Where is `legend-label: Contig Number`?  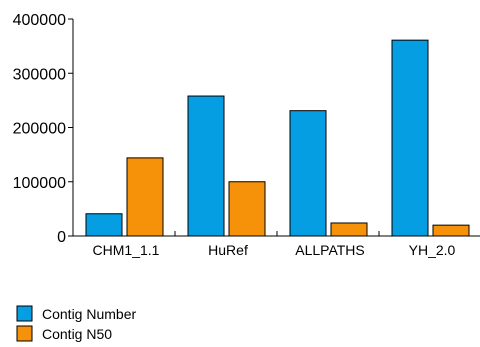 legend-label: Contig Number is located at coordinates (89, 314).